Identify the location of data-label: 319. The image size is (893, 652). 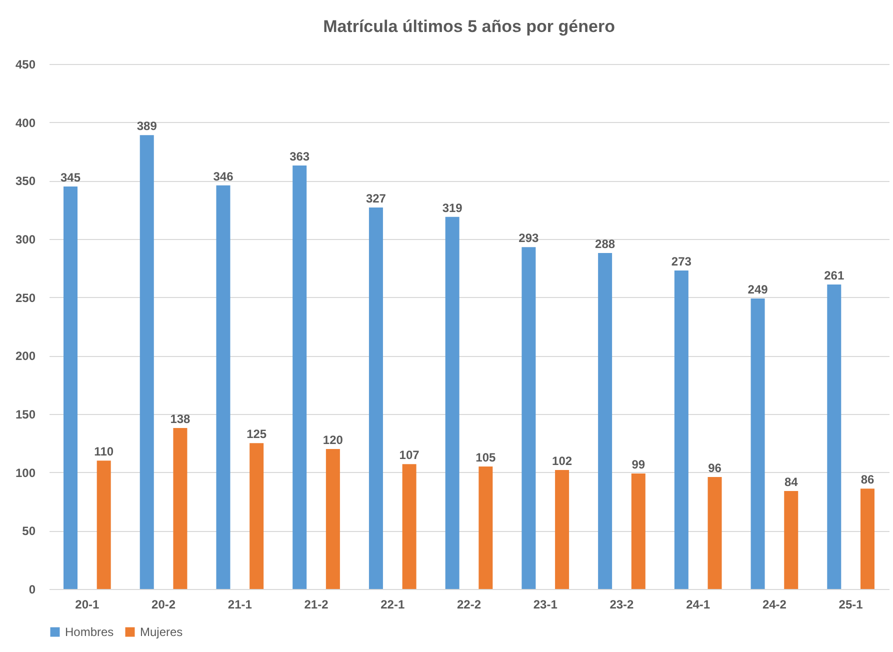
(452, 207).